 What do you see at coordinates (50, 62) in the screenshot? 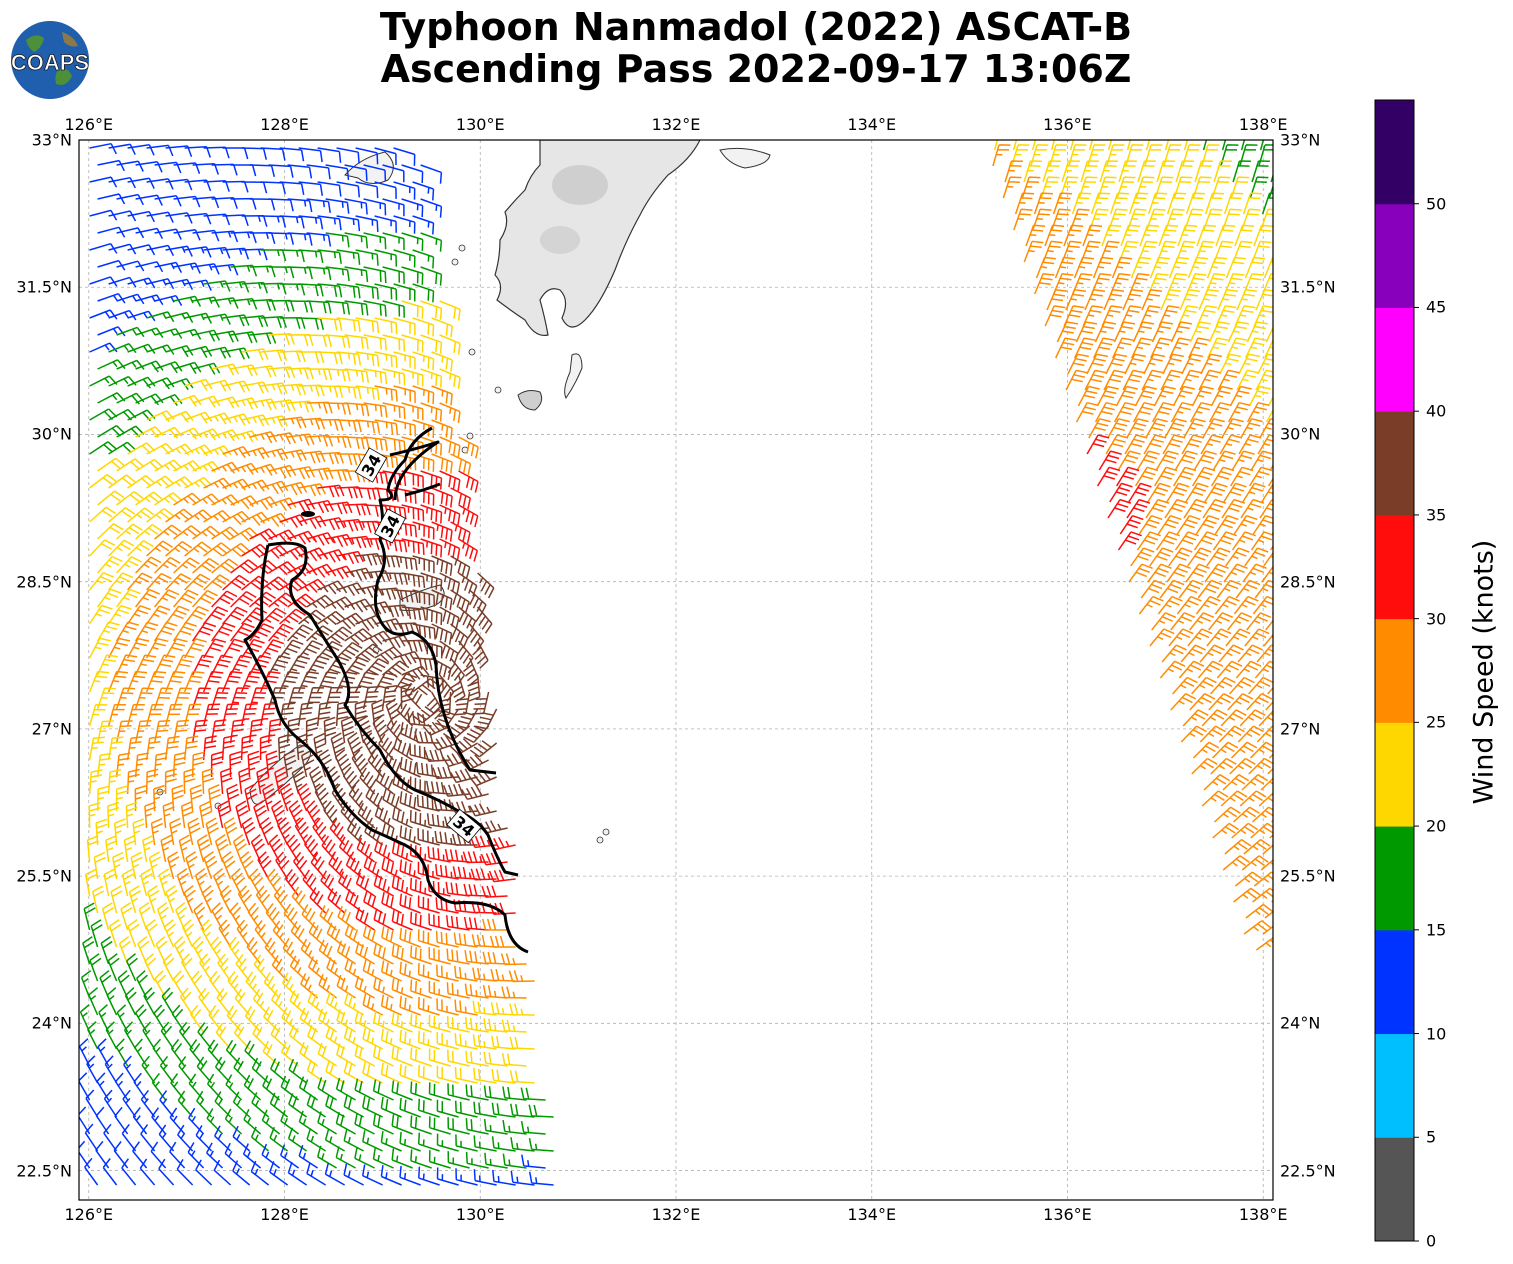
I see `logo-text: COAPS` at bounding box center [50, 62].